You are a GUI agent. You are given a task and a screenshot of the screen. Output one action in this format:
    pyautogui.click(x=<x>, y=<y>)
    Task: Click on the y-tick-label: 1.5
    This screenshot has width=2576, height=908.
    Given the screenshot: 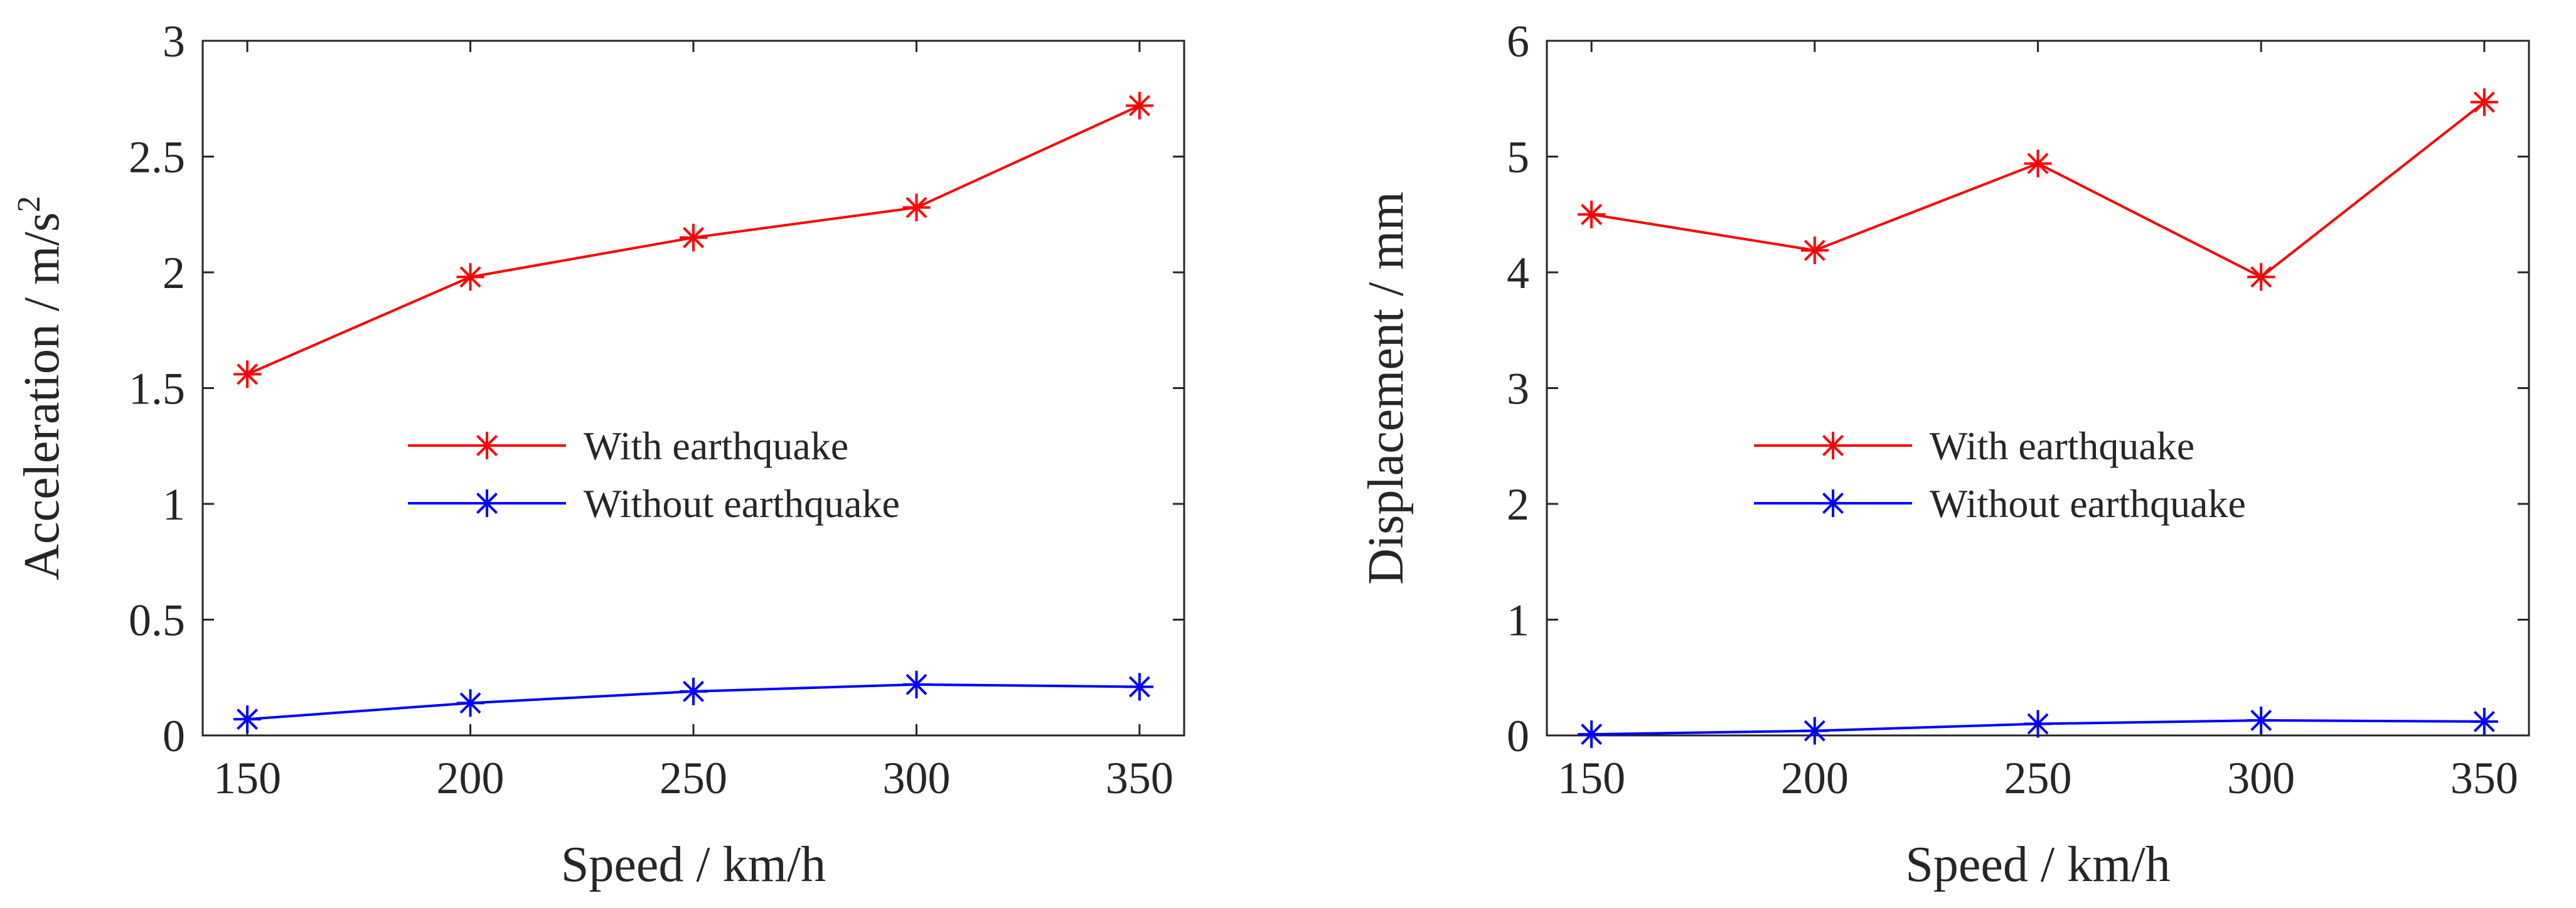 What is the action you would take?
    pyautogui.click(x=157, y=389)
    